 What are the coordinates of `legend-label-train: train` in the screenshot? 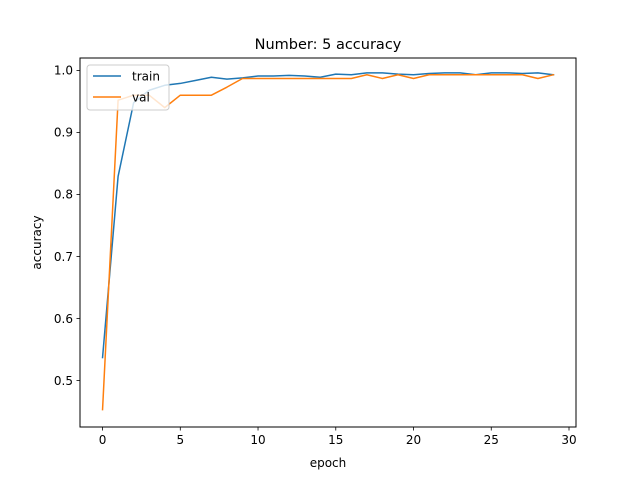 It's located at (146, 76).